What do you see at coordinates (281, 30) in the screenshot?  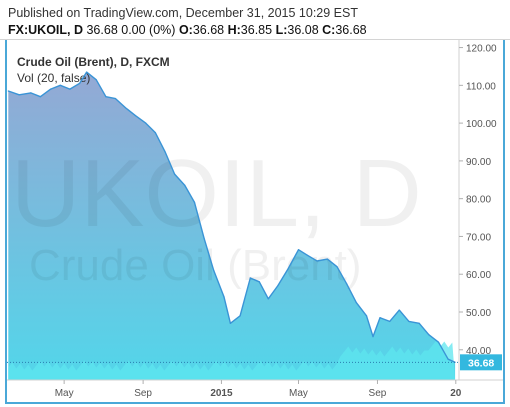 I see `low-label: L:` at bounding box center [281, 30].